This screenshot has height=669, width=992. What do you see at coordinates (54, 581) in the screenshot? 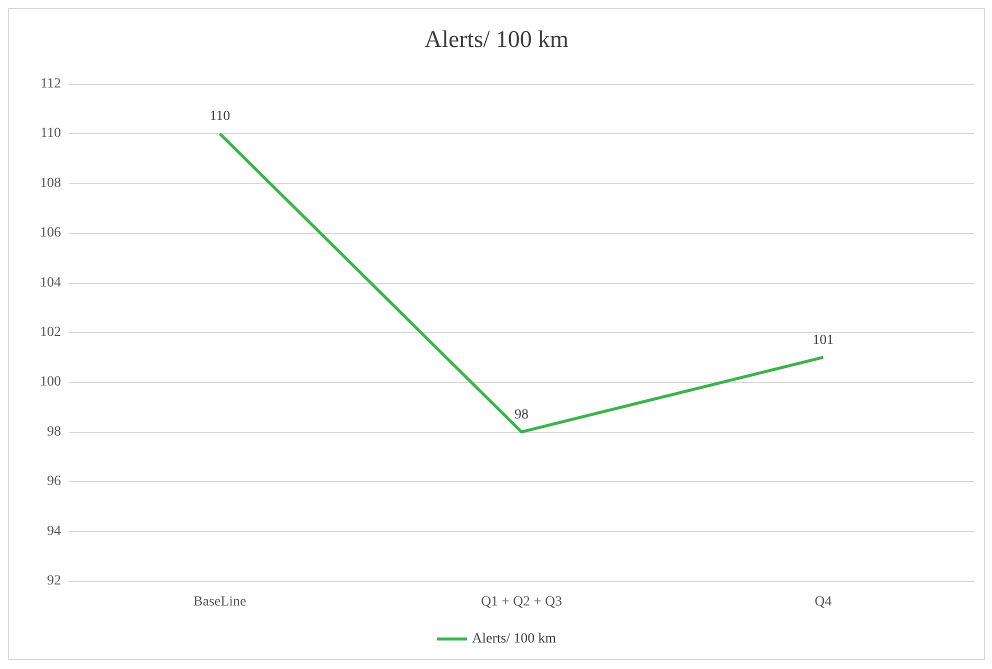
I see `y-tick-label: 92` at bounding box center [54, 581].